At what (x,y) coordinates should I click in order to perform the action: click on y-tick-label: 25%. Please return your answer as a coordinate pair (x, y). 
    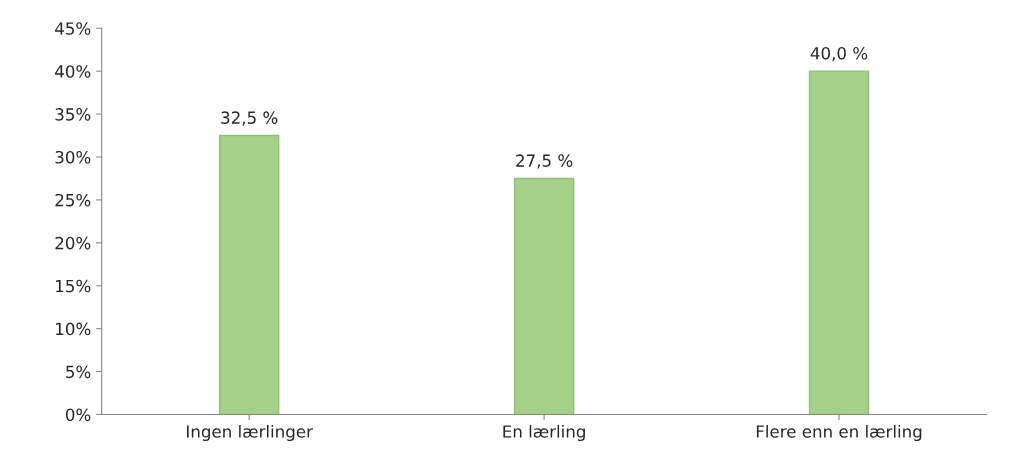
    Looking at the image, I should click on (73, 200).